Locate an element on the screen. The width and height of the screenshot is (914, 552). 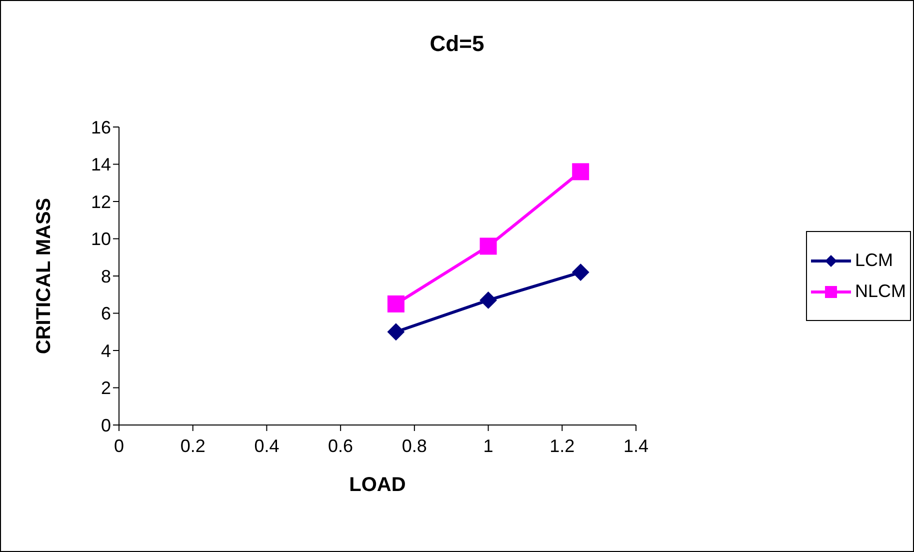
y-axis-title: CRITICAL MASS is located at coordinates (44, 276).